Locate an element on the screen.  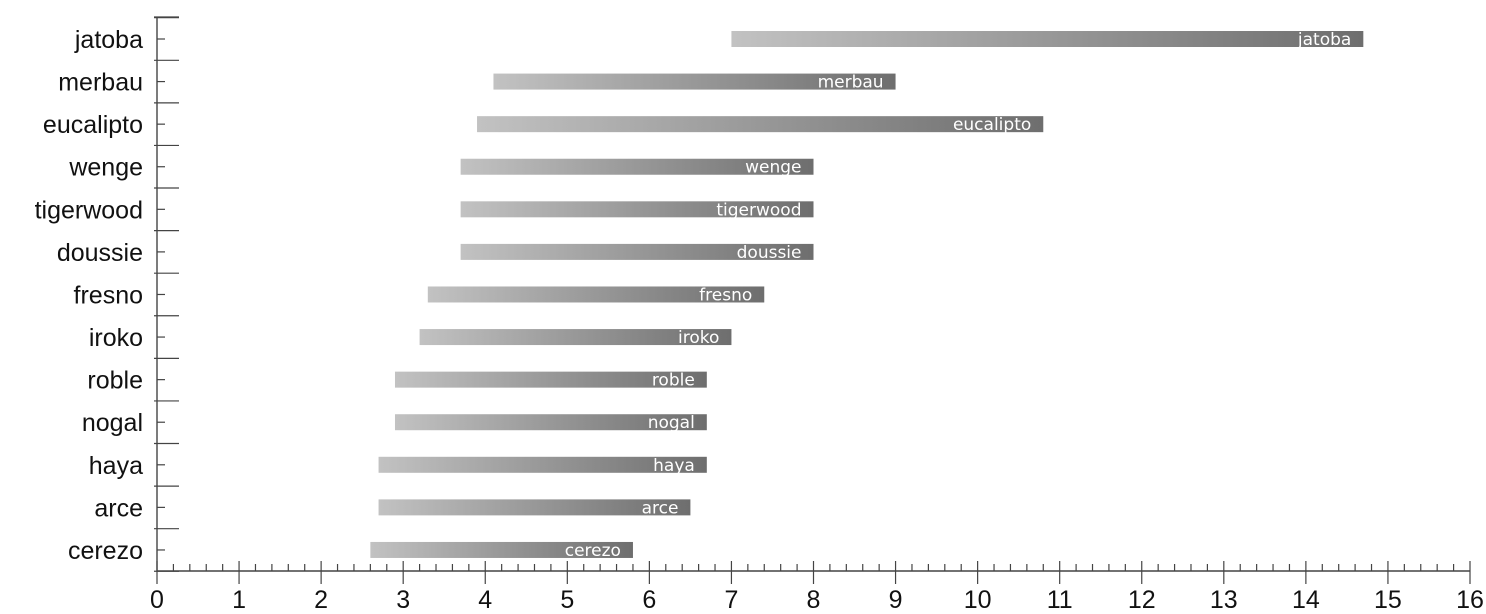
bar-label: jatoba is located at coordinates (1324, 40).